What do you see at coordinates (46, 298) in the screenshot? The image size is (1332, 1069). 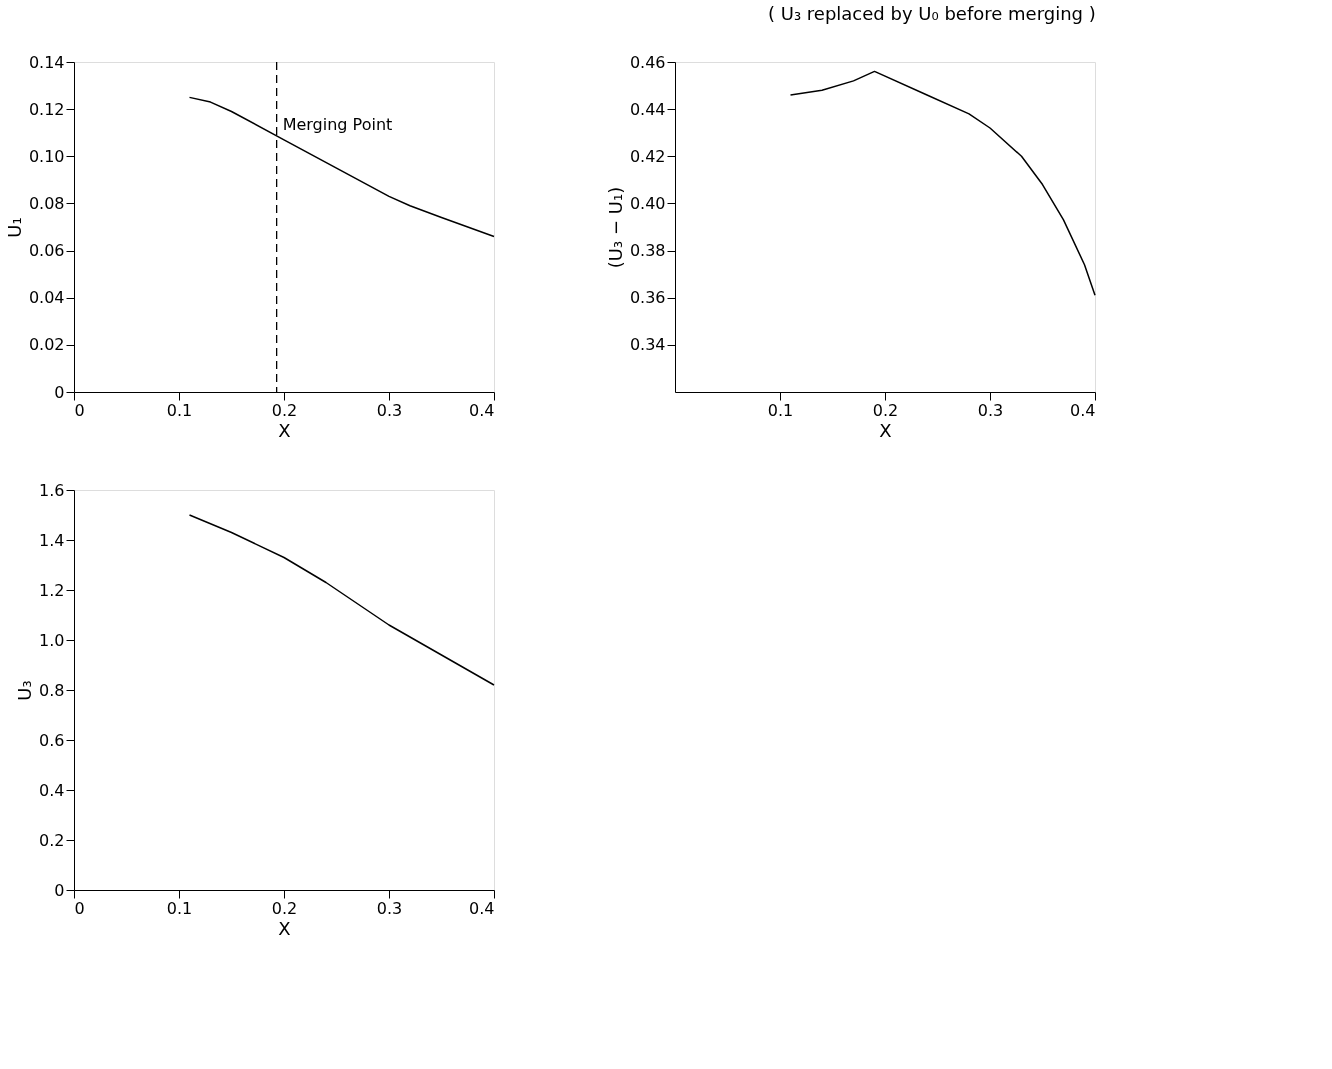 I see `y-tick-label: 0.04` at bounding box center [46, 298].